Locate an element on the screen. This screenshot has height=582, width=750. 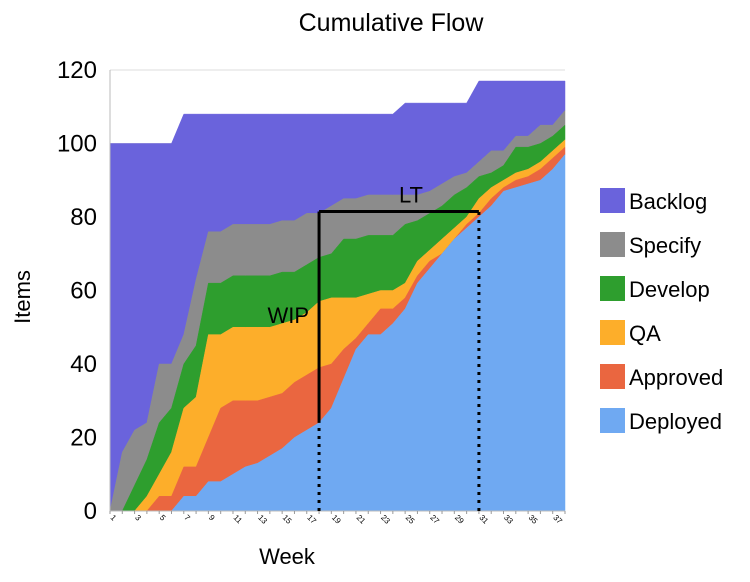
x-tick-label: 27 is located at coordinates (434, 519).